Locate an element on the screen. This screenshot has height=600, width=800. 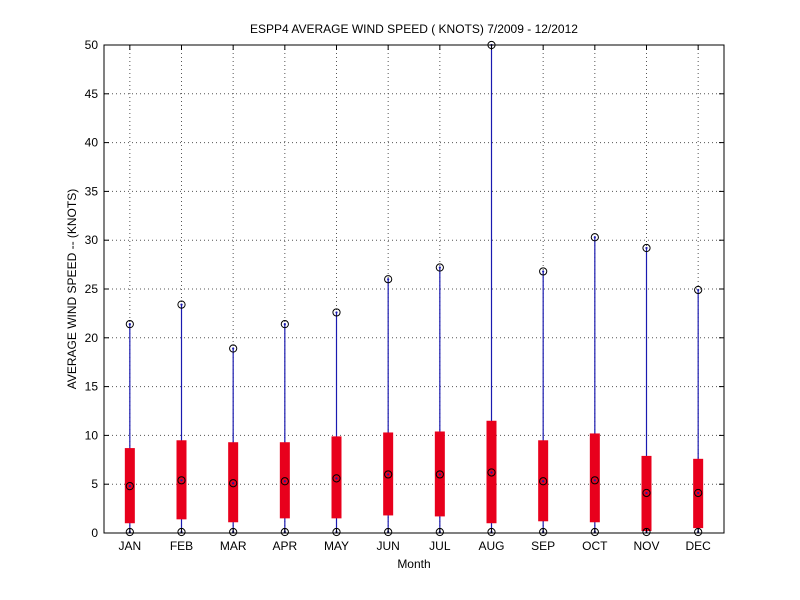
max-marker-jun is located at coordinates (388, 279).